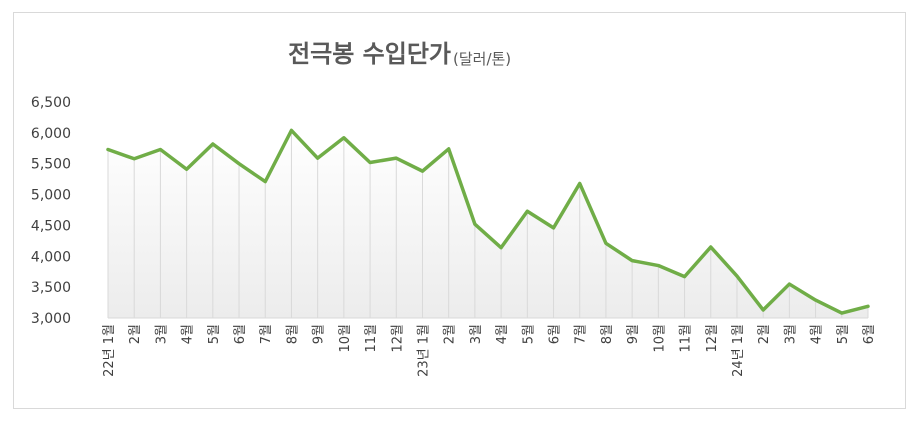 The width and height of the screenshot is (921, 433). What do you see at coordinates (423, 350) in the screenshot?
I see `x-tick-label: 23년 1월` at bounding box center [423, 350].